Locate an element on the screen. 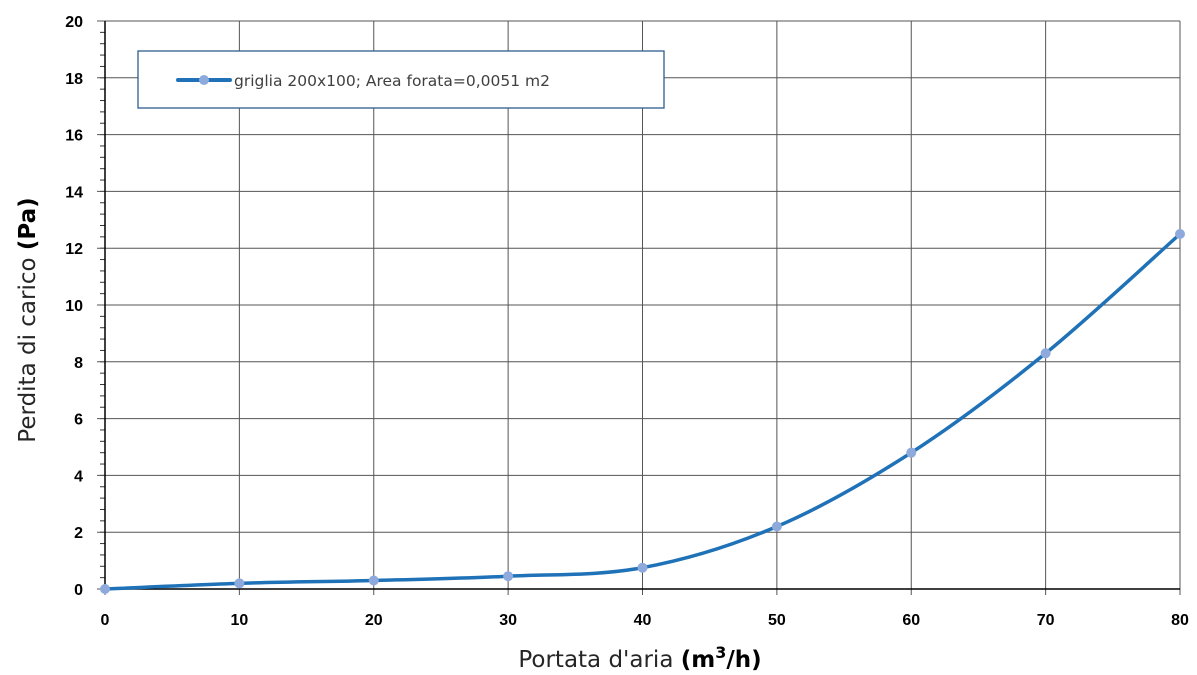 This screenshot has height=675, width=1197. x-tick-label: 60 is located at coordinates (911, 620).